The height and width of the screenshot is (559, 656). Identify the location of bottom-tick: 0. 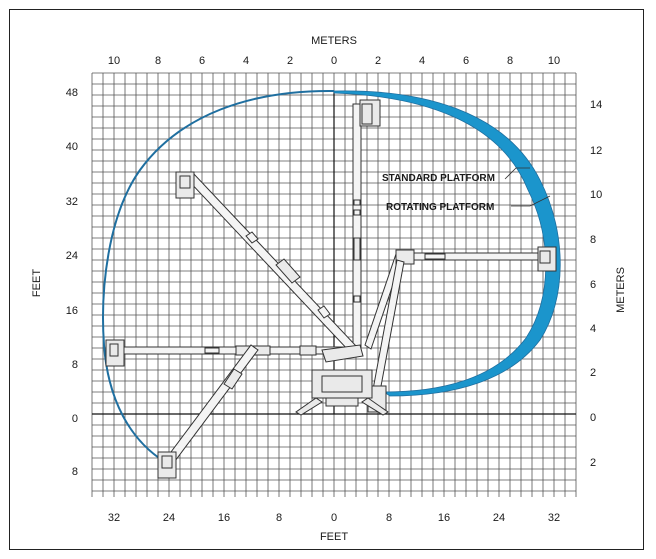
(334, 518).